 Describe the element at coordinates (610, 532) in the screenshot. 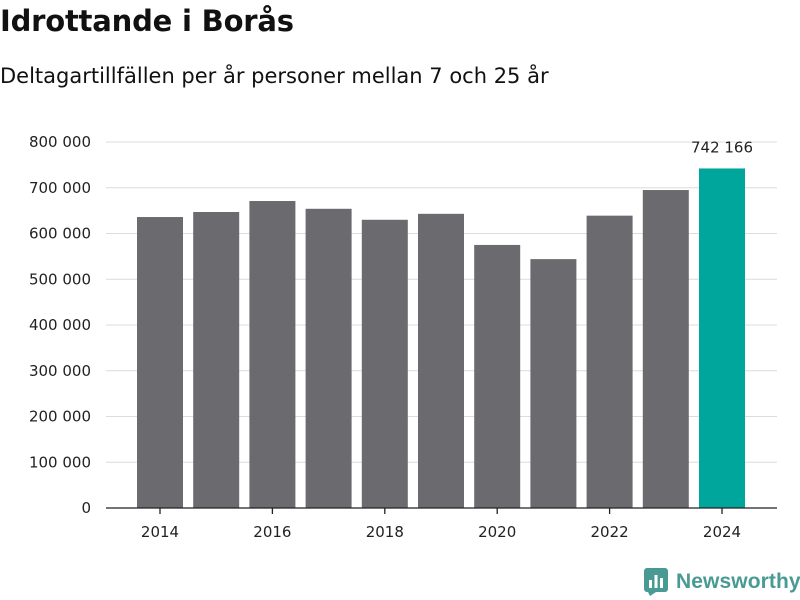

I see `x-tick-label: 2022` at that location.